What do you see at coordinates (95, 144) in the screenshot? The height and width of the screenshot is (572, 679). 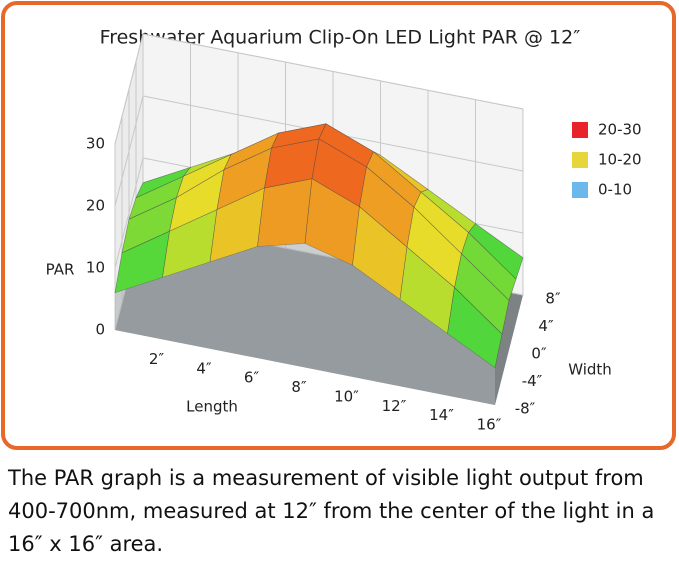 I see `z-tick-label: 30` at bounding box center [95, 144].